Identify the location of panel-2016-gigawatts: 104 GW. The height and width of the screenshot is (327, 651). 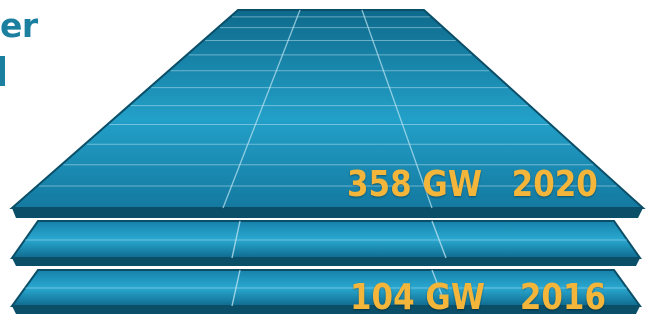
(417, 297).